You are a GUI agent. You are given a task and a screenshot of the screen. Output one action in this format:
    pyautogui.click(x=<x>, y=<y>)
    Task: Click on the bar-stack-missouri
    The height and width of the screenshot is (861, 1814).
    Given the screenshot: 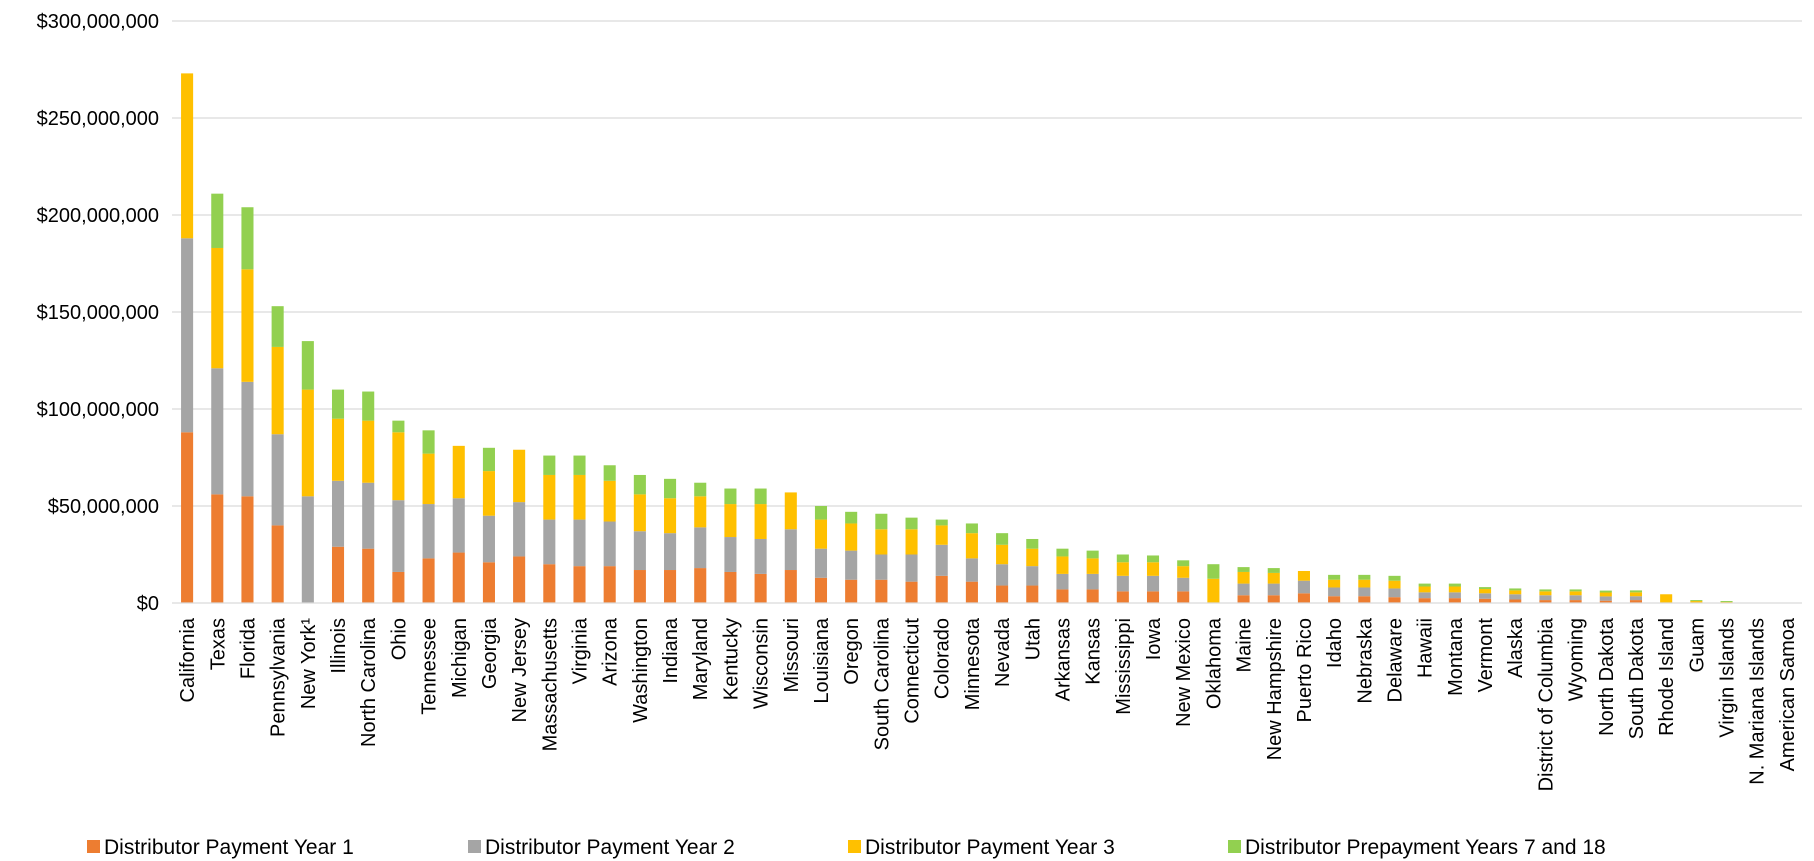 What is the action you would take?
    pyautogui.click(x=791, y=547)
    